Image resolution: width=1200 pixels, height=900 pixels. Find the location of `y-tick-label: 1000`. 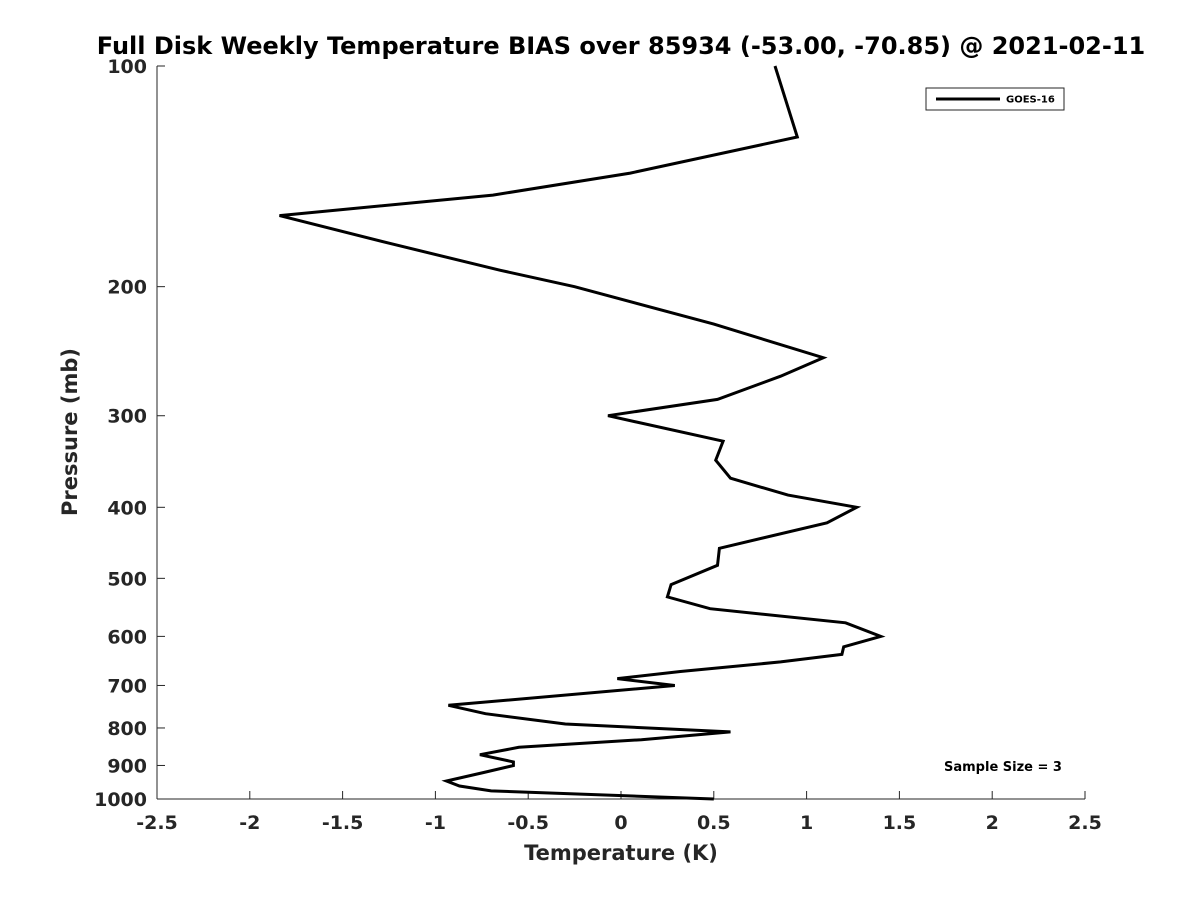

y-tick-label: 1000 is located at coordinates (120, 800).